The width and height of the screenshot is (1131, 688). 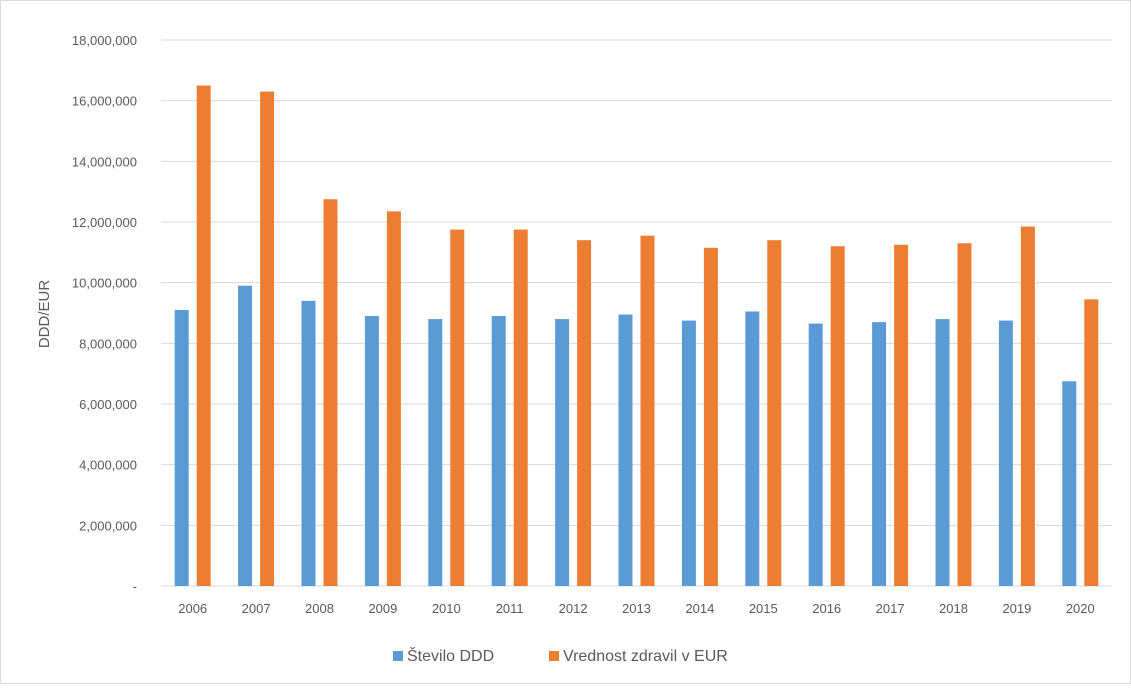 What do you see at coordinates (1069, 483) in the screenshot?
I see `bar-stevilo-ddd-2020` at bounding box center [1069, 483].